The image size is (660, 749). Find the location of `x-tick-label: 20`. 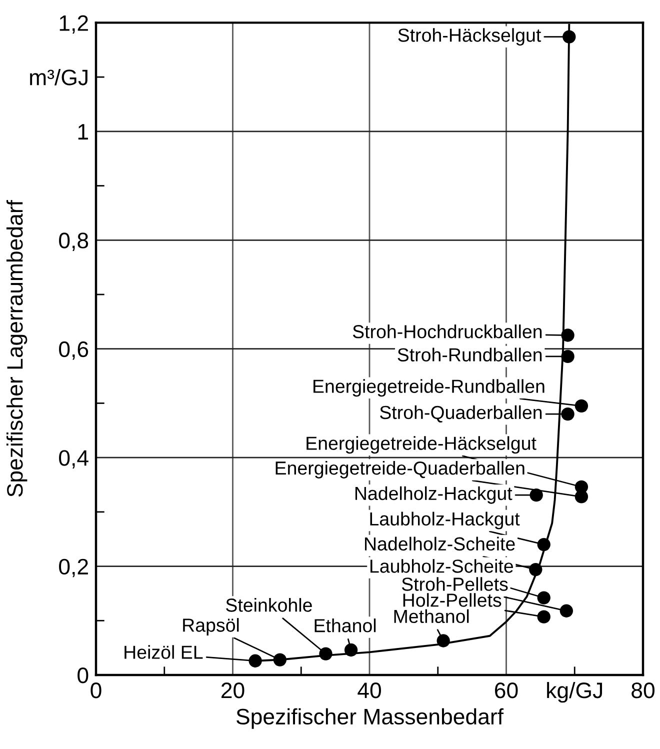

x-tick-label: 20 is located at coordinates (233, 690).